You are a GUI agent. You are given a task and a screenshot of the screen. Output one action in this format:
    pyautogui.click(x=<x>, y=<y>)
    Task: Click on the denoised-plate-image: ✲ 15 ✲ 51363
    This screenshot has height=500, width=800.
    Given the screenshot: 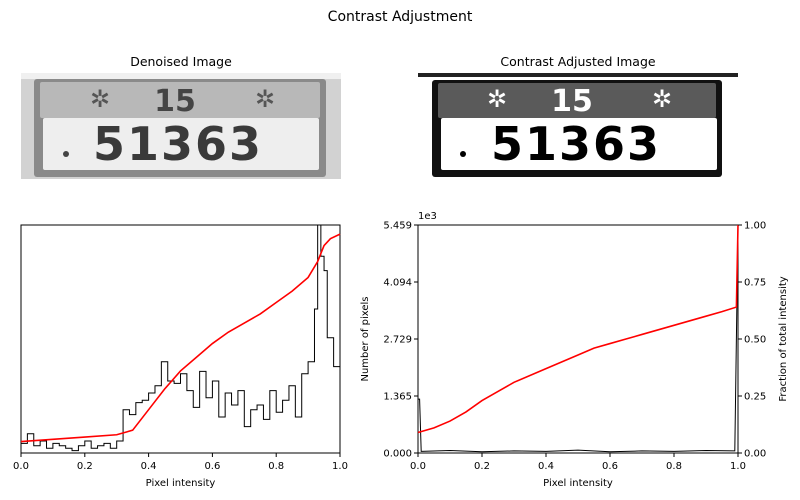 What is the action you would take?
    pyautogui.click(x=181, y=126)
    